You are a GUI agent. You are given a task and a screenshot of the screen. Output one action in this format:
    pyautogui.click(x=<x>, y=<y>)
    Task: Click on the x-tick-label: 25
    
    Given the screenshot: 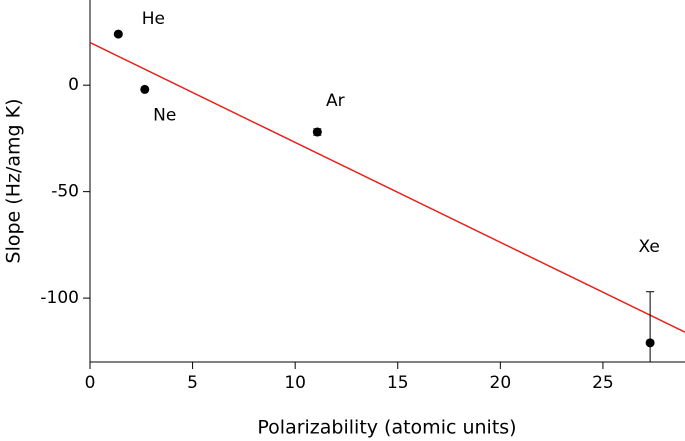 What is the action you would take?
    pyautogui.click(x=603, y=383)
    